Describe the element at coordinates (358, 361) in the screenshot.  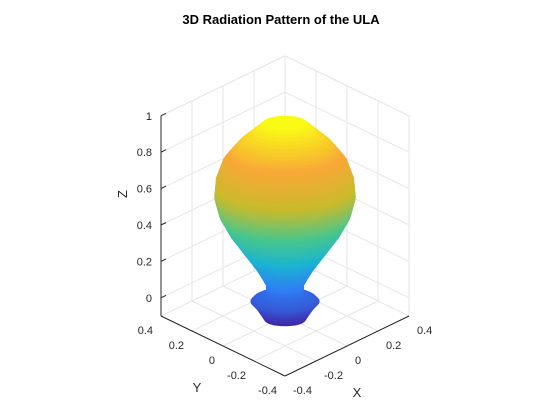
I see `x-tick-label: 0` at that location.